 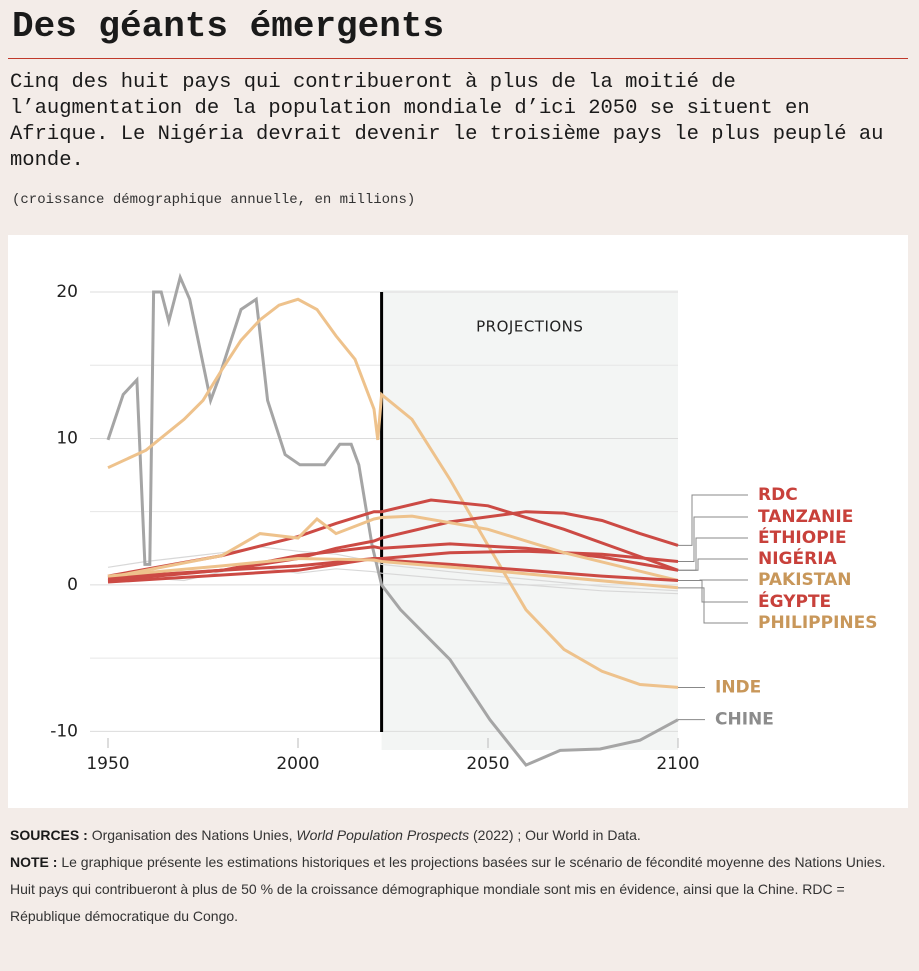 What do you see at coordinates (67, 438) in the screenshot?
I see `y-tick-label: 10` at bounding box center [67, 438].